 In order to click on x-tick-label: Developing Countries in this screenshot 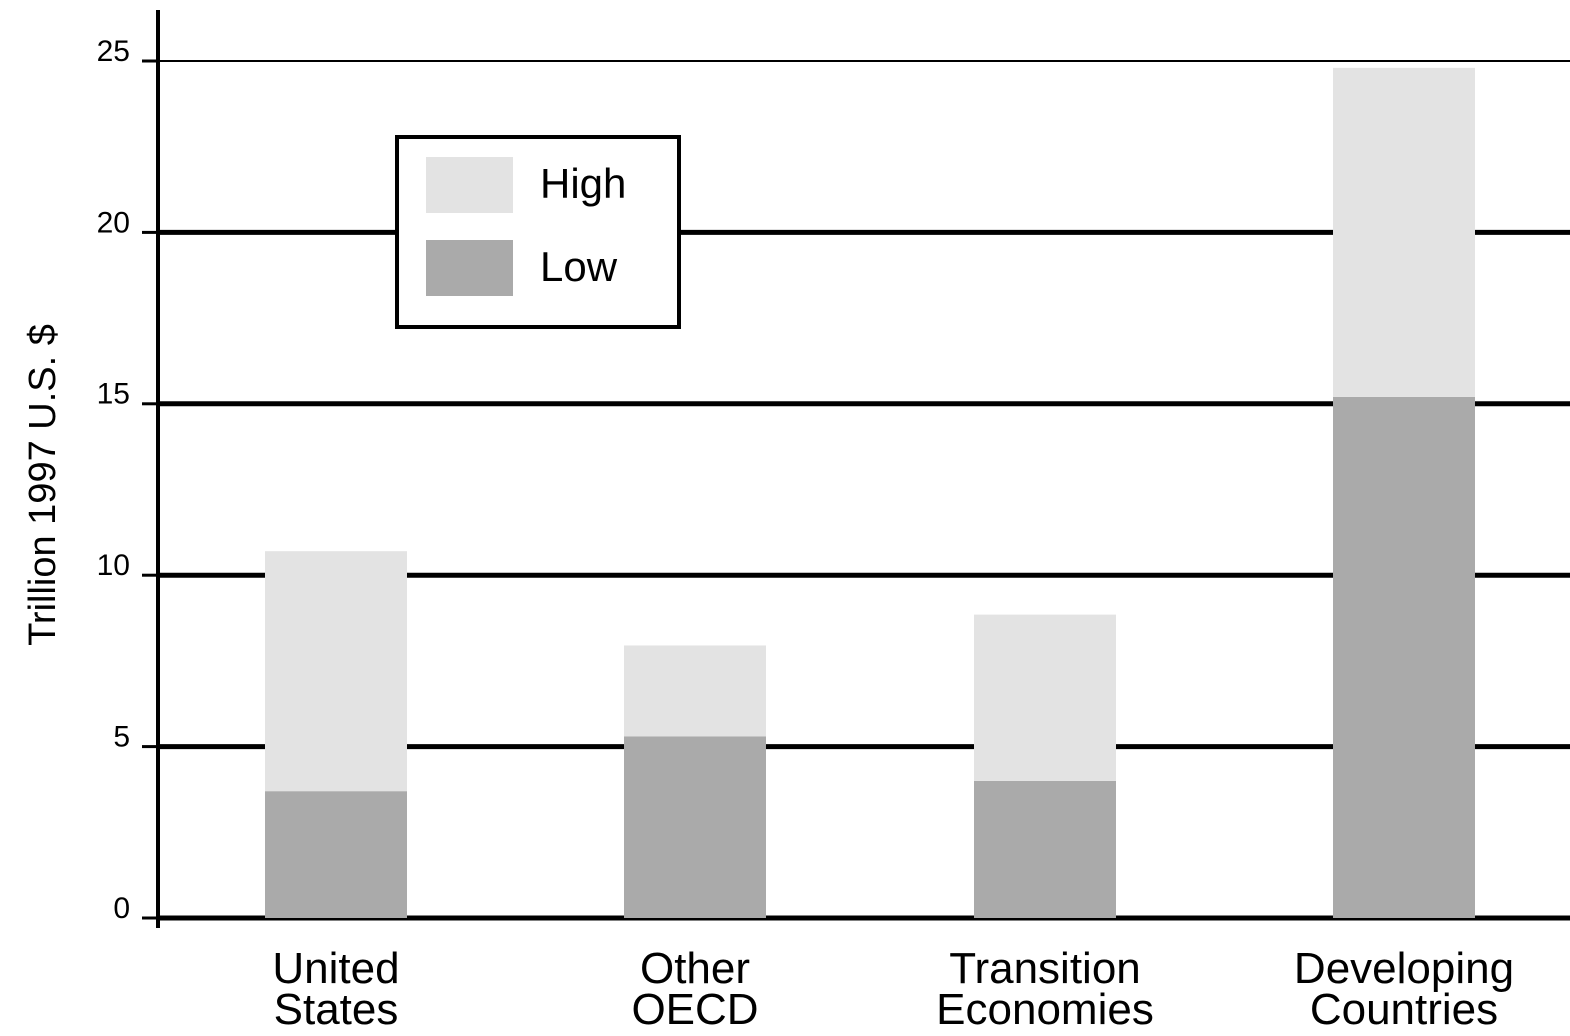, I will do `click(1404, 989)`.